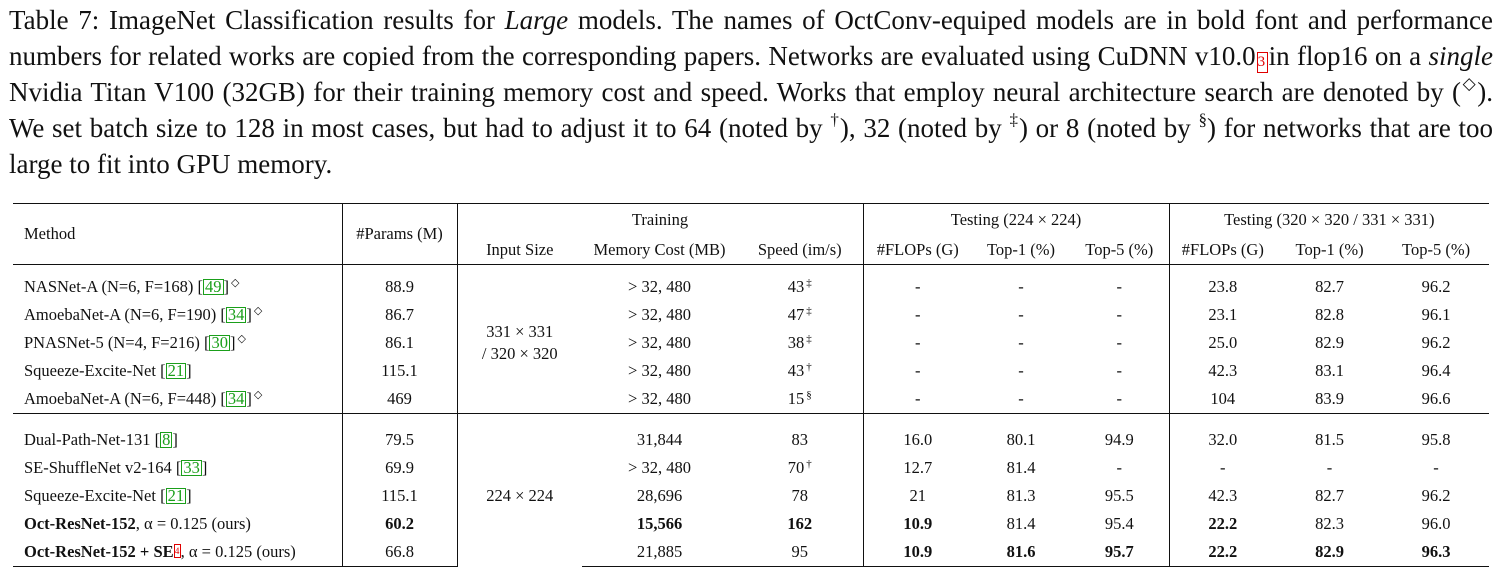  Describe the element at coordinates (1021, 523) in the screenshot. I see `top1-224-cell: 81.4` at that location.